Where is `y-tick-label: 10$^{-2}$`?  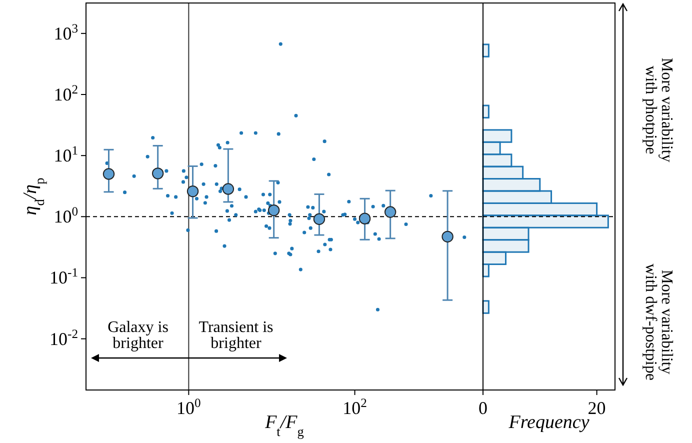 y-tick-label: 10$^{-2}$ is located at coordinates (64, 337).